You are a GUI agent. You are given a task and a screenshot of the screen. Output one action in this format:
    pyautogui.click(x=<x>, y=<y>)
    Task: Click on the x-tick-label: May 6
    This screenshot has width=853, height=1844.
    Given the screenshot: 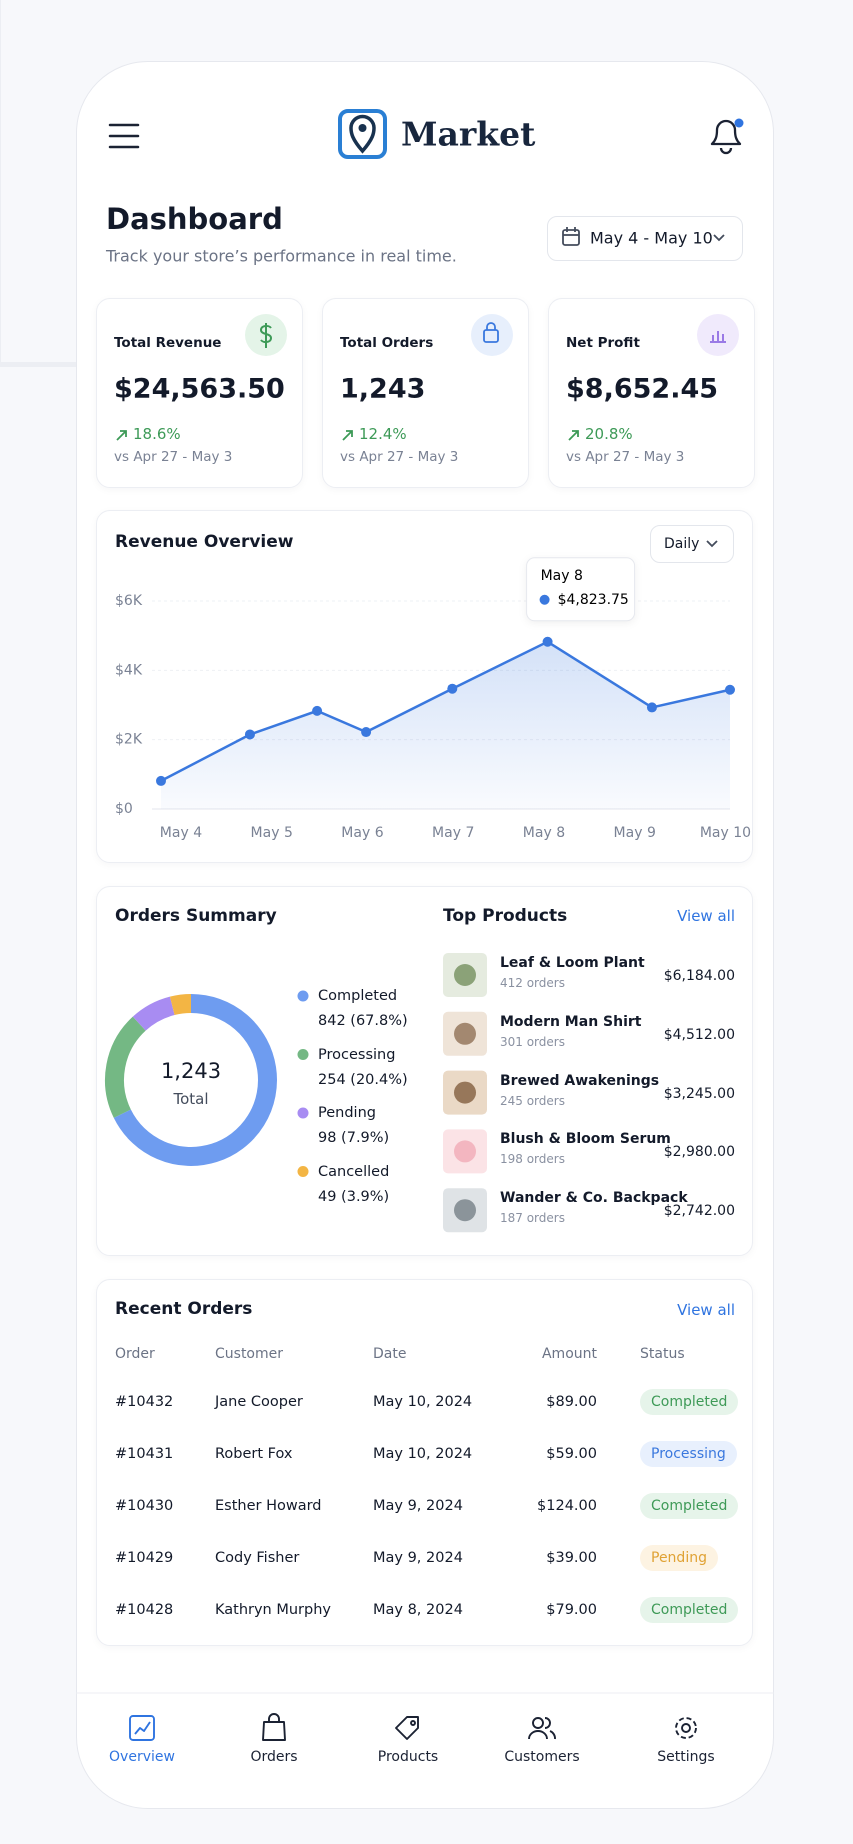 What is the action you would take?
    pyautogui.click(x=362, y=833)
    